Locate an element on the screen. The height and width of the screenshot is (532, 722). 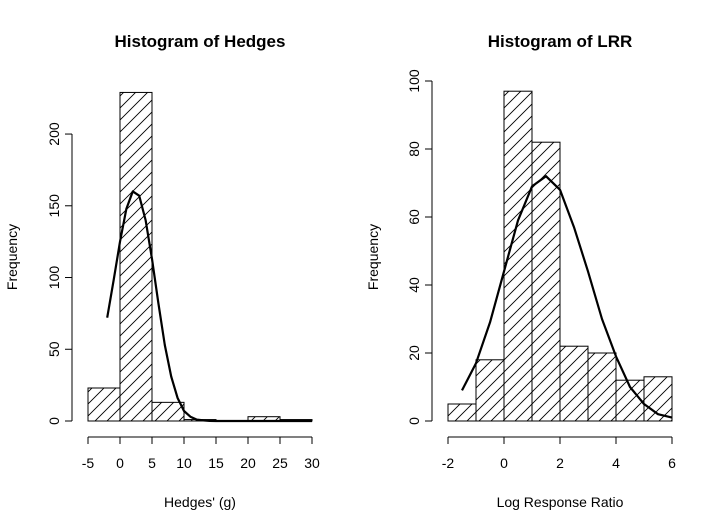
y-tick-label: 40 is located at coordinates (414, 285).